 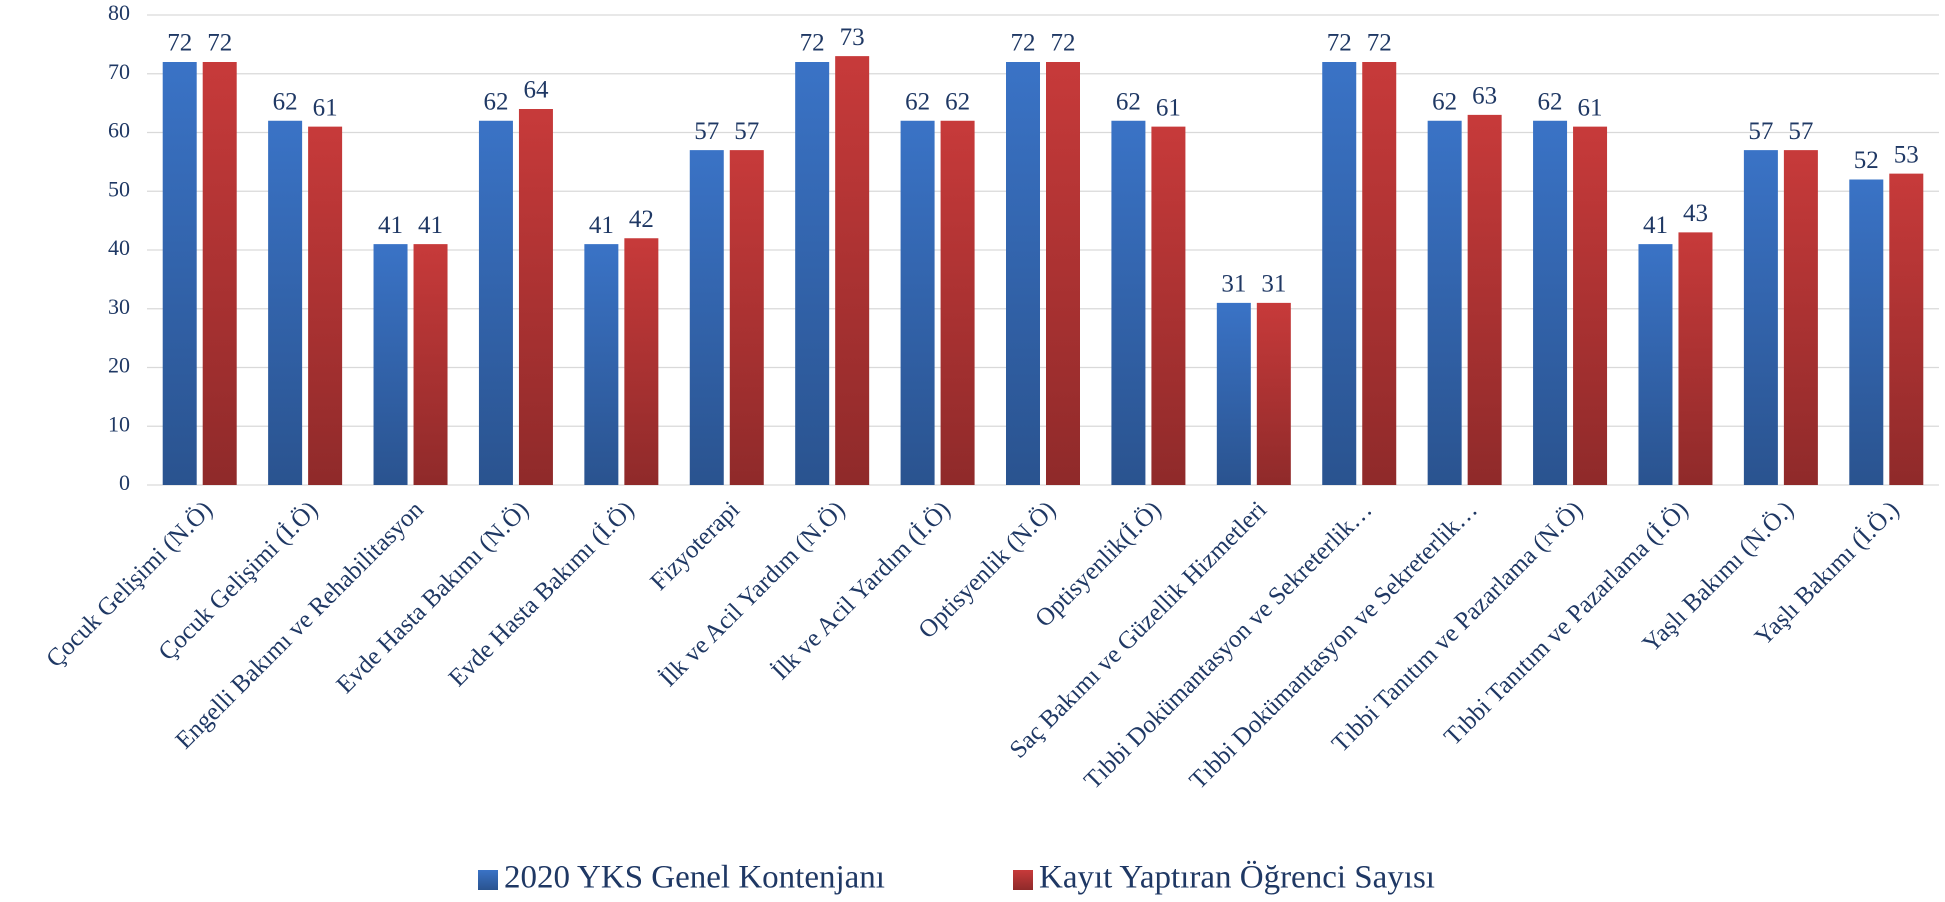 I want to click on y-tick-label: 70, so click(x=119, y=71).